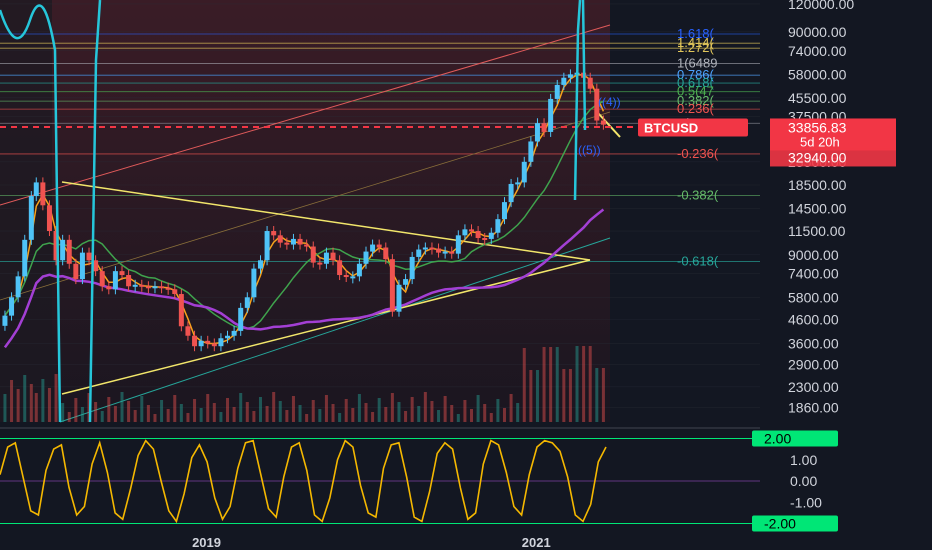  What do you see at coordinates (817, 74) in the screenshot?
I see `price-tick-label: 58000.00` at bounding box center [817, 74].